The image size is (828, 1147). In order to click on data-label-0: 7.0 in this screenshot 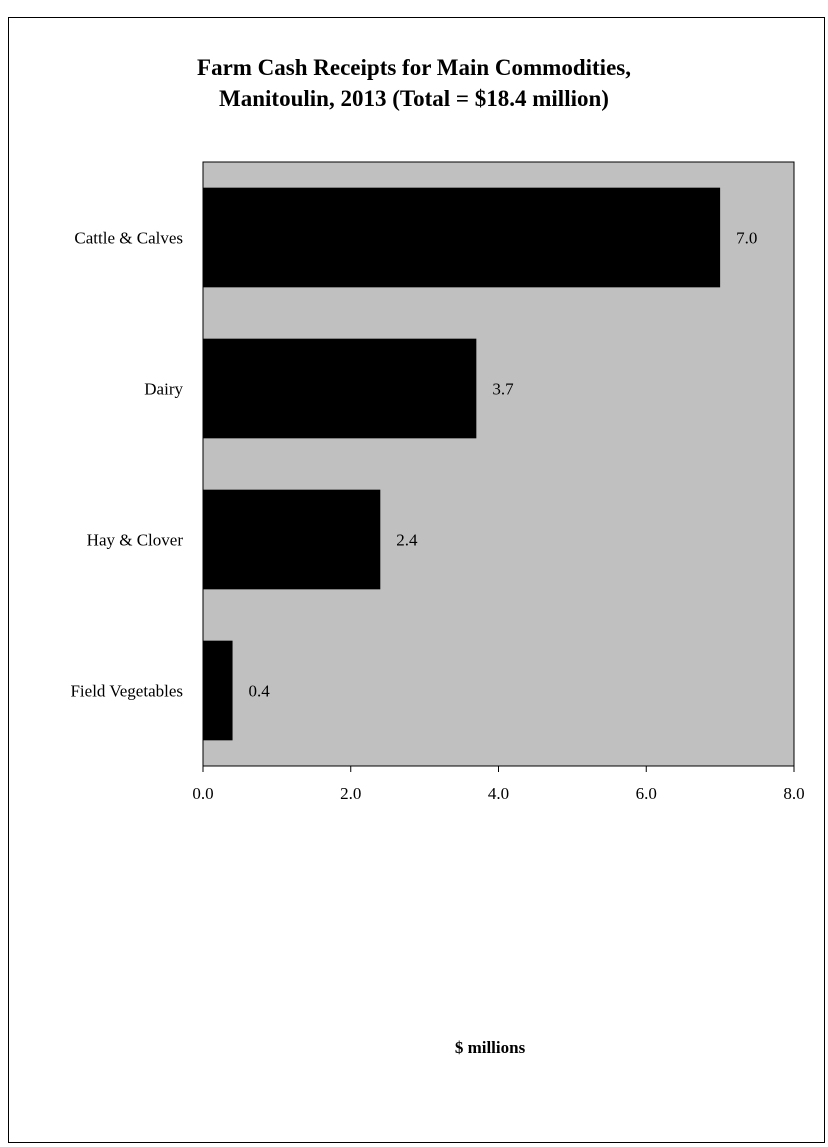, I will do `click(746, 238)`.